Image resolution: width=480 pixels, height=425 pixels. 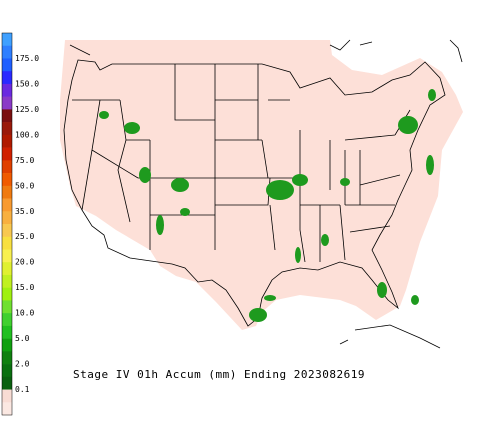 I want to click on legend-frame, so click(x=7, y=224).